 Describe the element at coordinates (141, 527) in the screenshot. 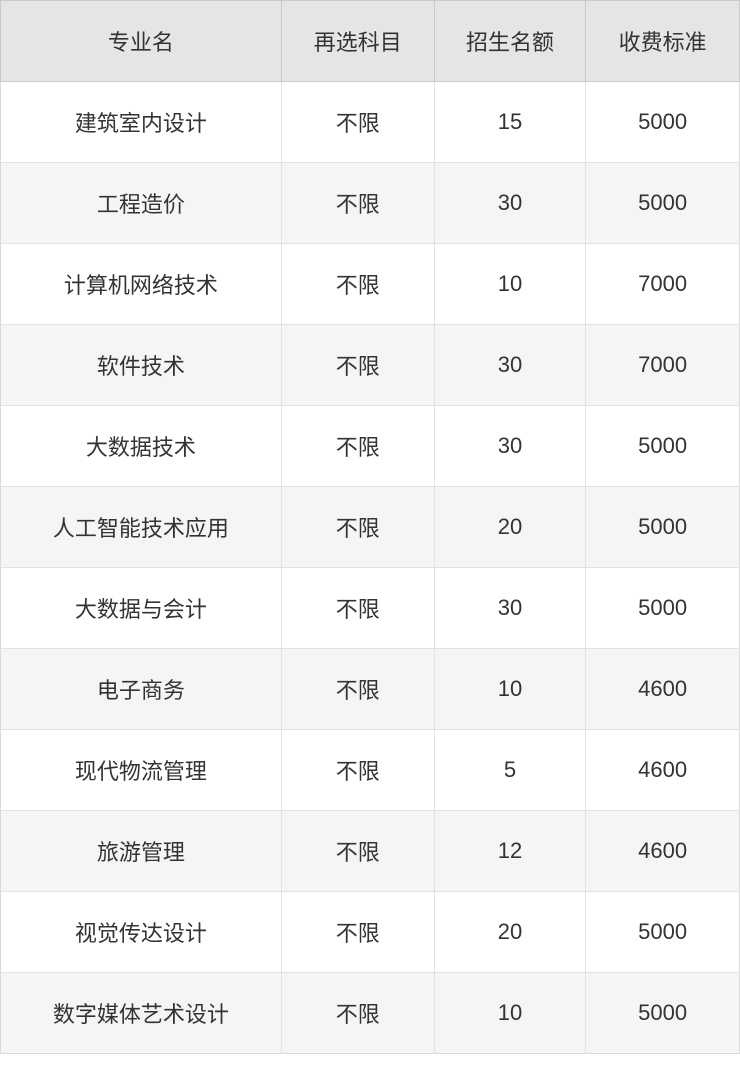

I see `cell-major: 人工智能技术应用` at that location.